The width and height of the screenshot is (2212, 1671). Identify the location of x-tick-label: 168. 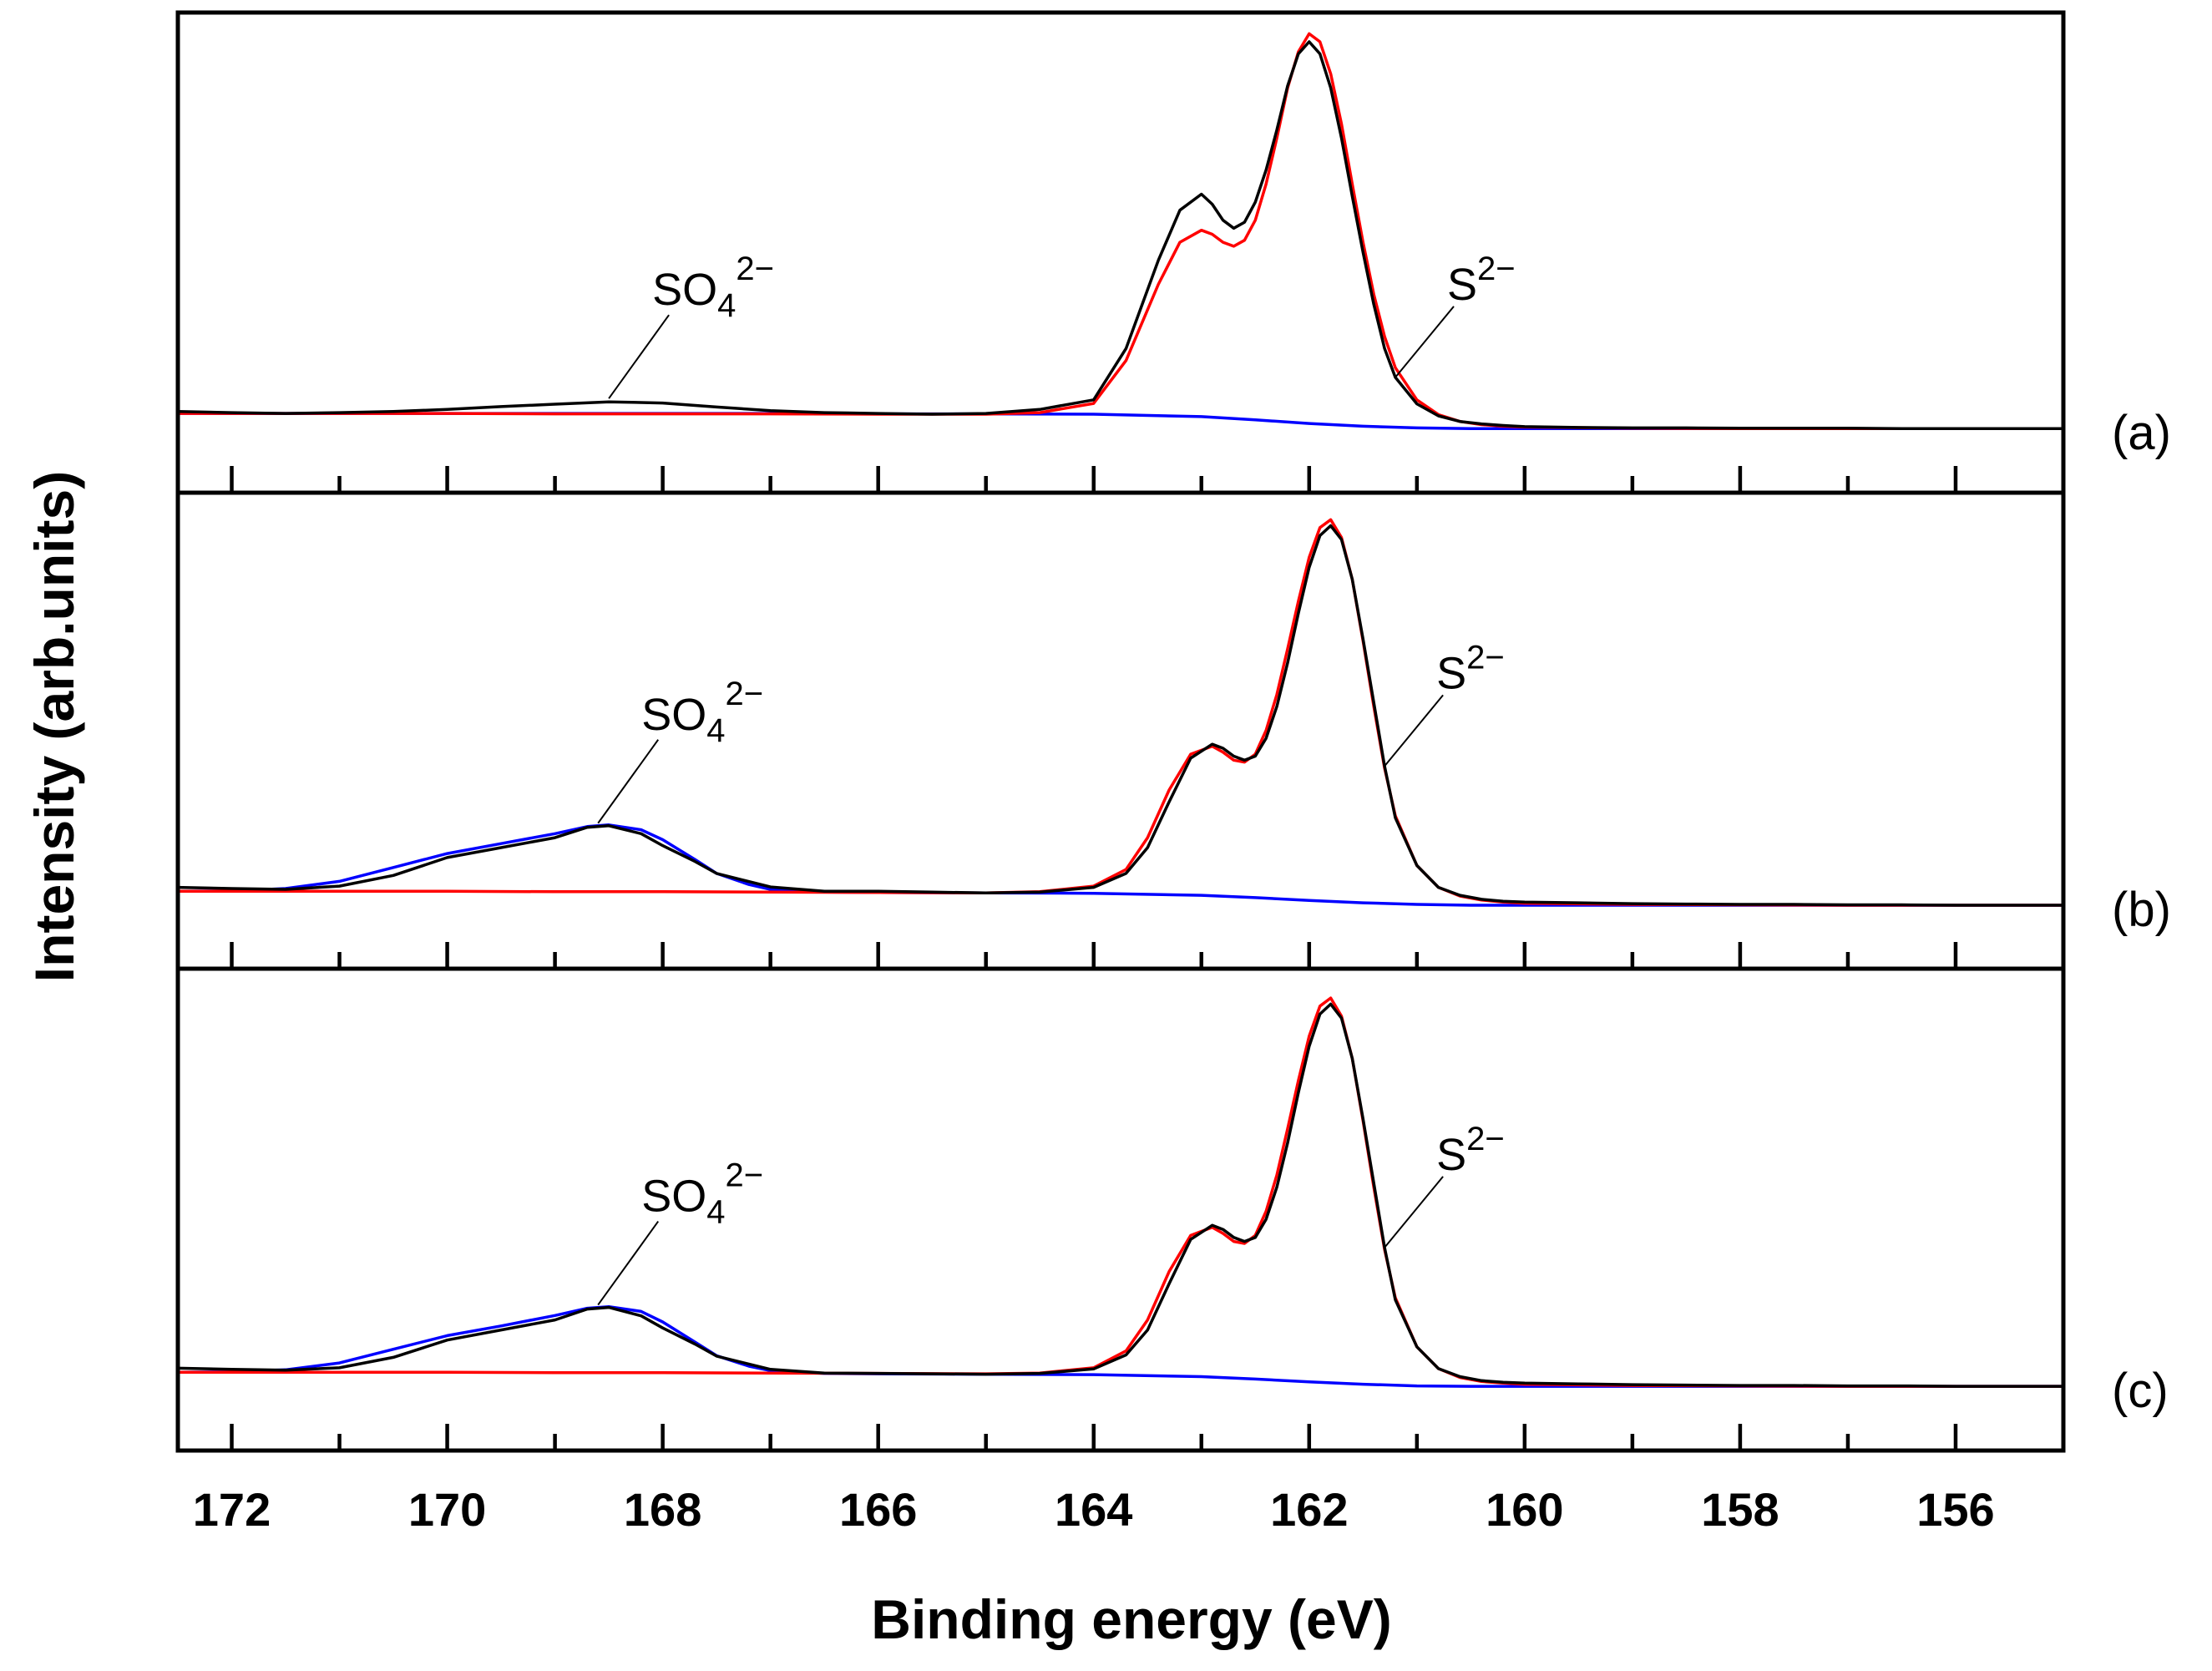
(662, 1509).